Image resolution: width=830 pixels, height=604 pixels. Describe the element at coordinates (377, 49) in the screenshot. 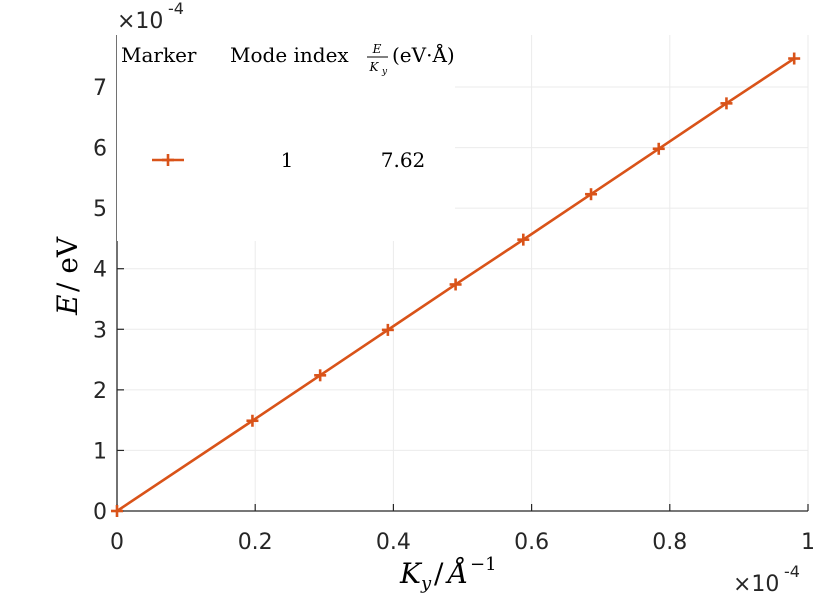

I see `legend-frac-numerator: E` at that location.